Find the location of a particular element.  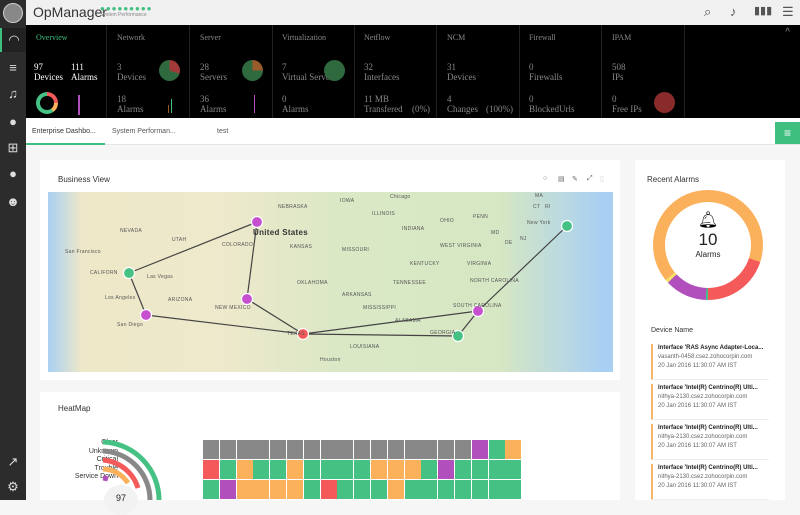

avatar is located at coordinates (13, 13).